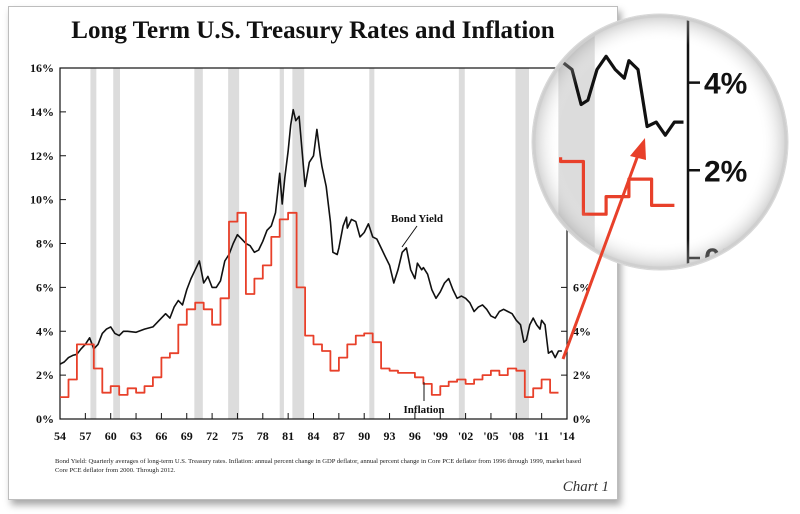  What do you see at coordinates (417, 219) in the screenshot?
I see `series-label-bond-yield: Bond Yield` at bounding box center [417, 219].